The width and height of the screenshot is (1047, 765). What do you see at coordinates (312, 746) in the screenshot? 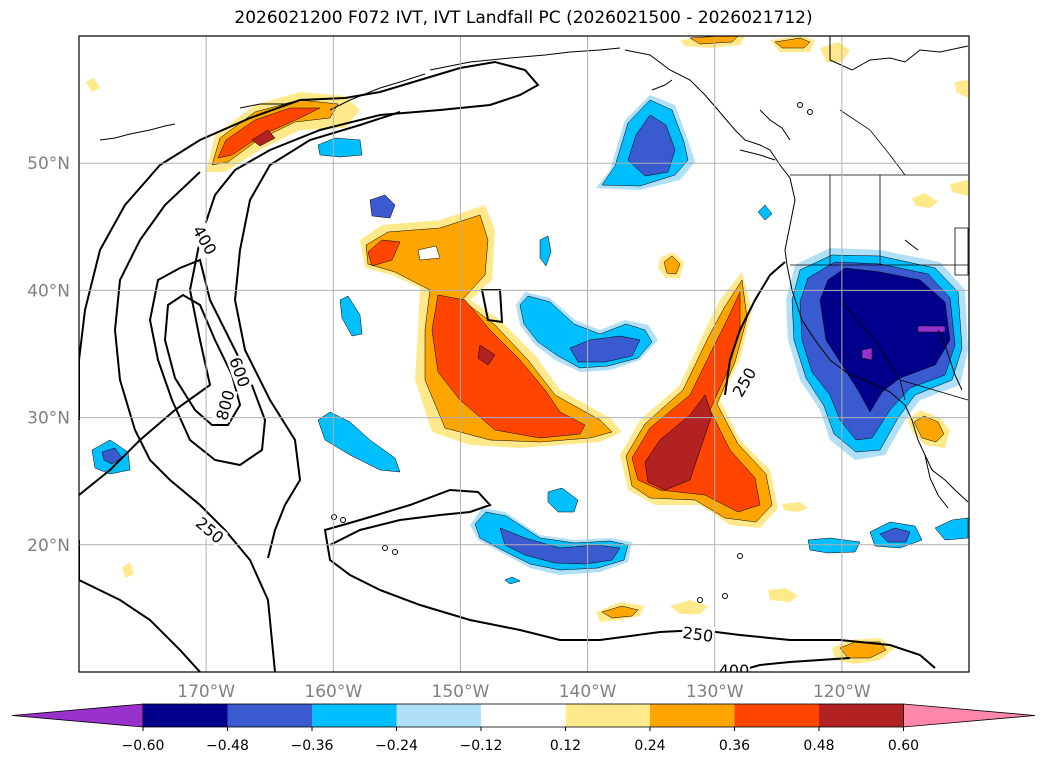
I see `colorbar-label-2: −0.36` at bounding box center [312, 746].